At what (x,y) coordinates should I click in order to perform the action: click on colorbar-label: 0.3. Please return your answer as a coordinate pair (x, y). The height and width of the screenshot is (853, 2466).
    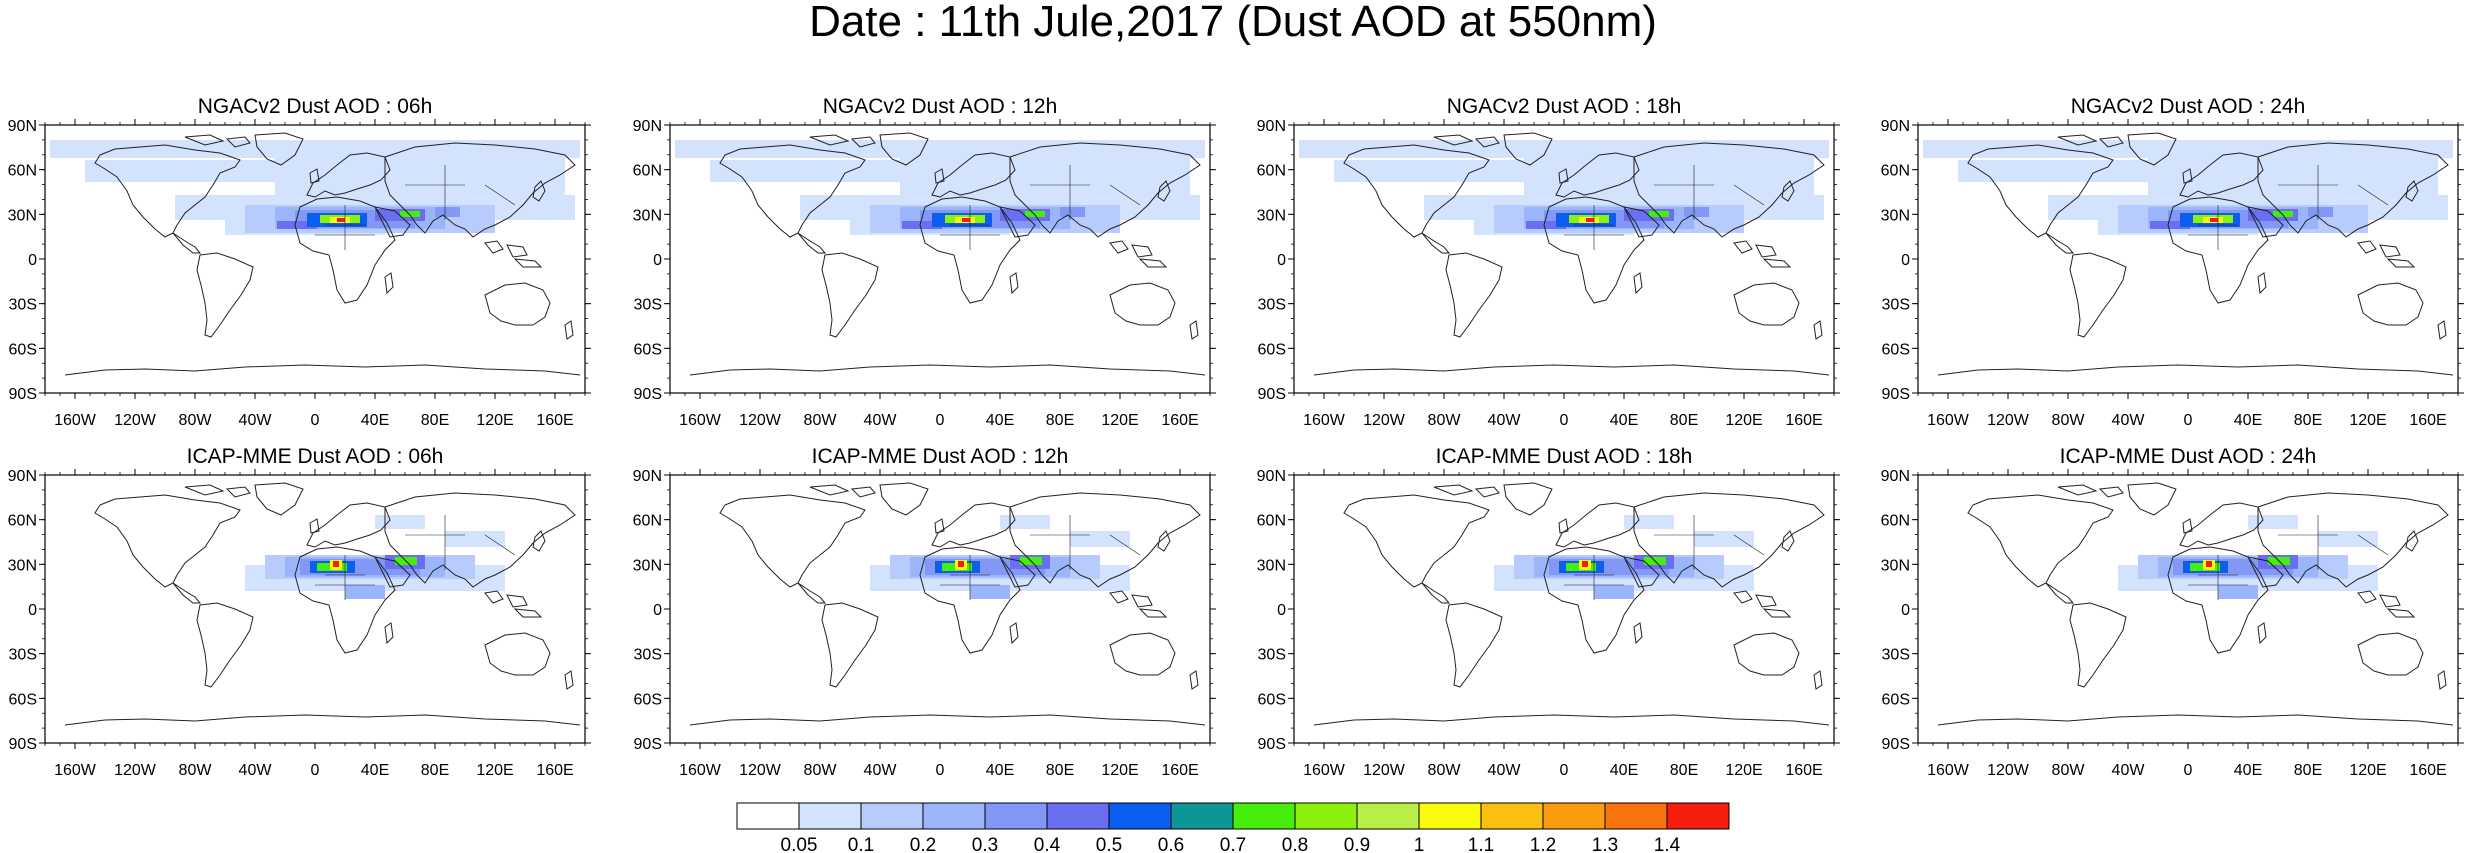
    Looking at the image, I should click on (985, 844).